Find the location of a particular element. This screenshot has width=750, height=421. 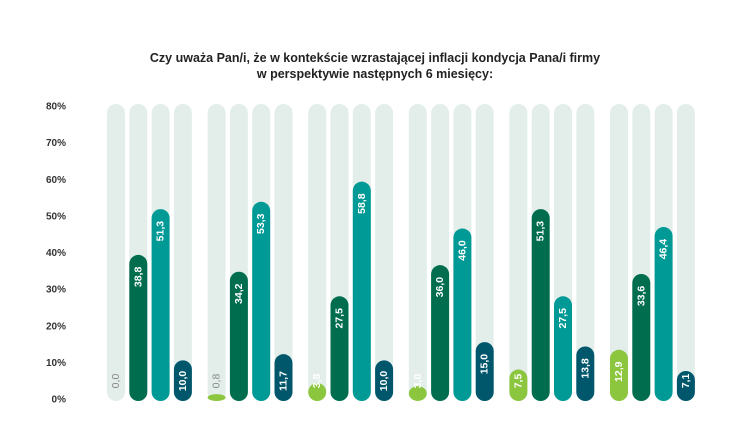

bar-value-label: 7,5 is located at coordinates (518, 381).